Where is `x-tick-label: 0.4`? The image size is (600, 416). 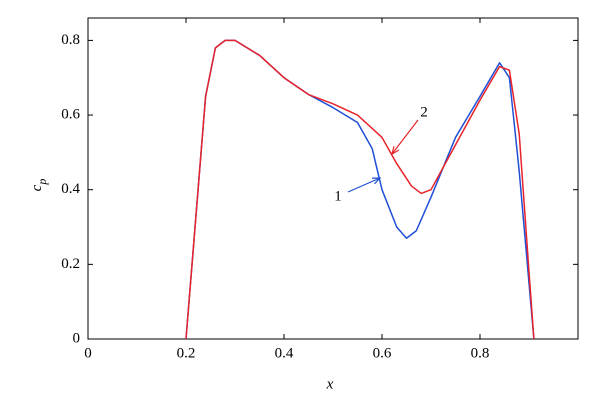
x-tick-label: 0.4 is located at coordinates (284, 353).